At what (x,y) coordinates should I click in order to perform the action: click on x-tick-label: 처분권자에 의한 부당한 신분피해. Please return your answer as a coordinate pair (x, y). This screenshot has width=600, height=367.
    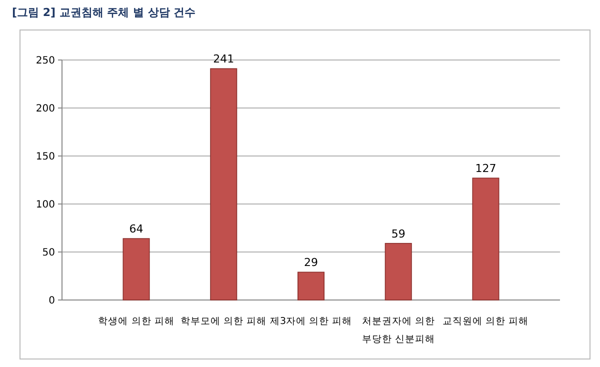
    Looking at the image, I should click on (398, 330).